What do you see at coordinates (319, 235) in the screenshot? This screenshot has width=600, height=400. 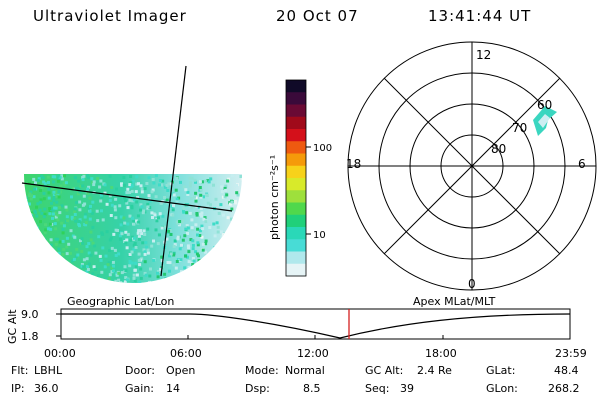 I see `colorbar-tick-label-10: 10` at bounding box center [319, 235].